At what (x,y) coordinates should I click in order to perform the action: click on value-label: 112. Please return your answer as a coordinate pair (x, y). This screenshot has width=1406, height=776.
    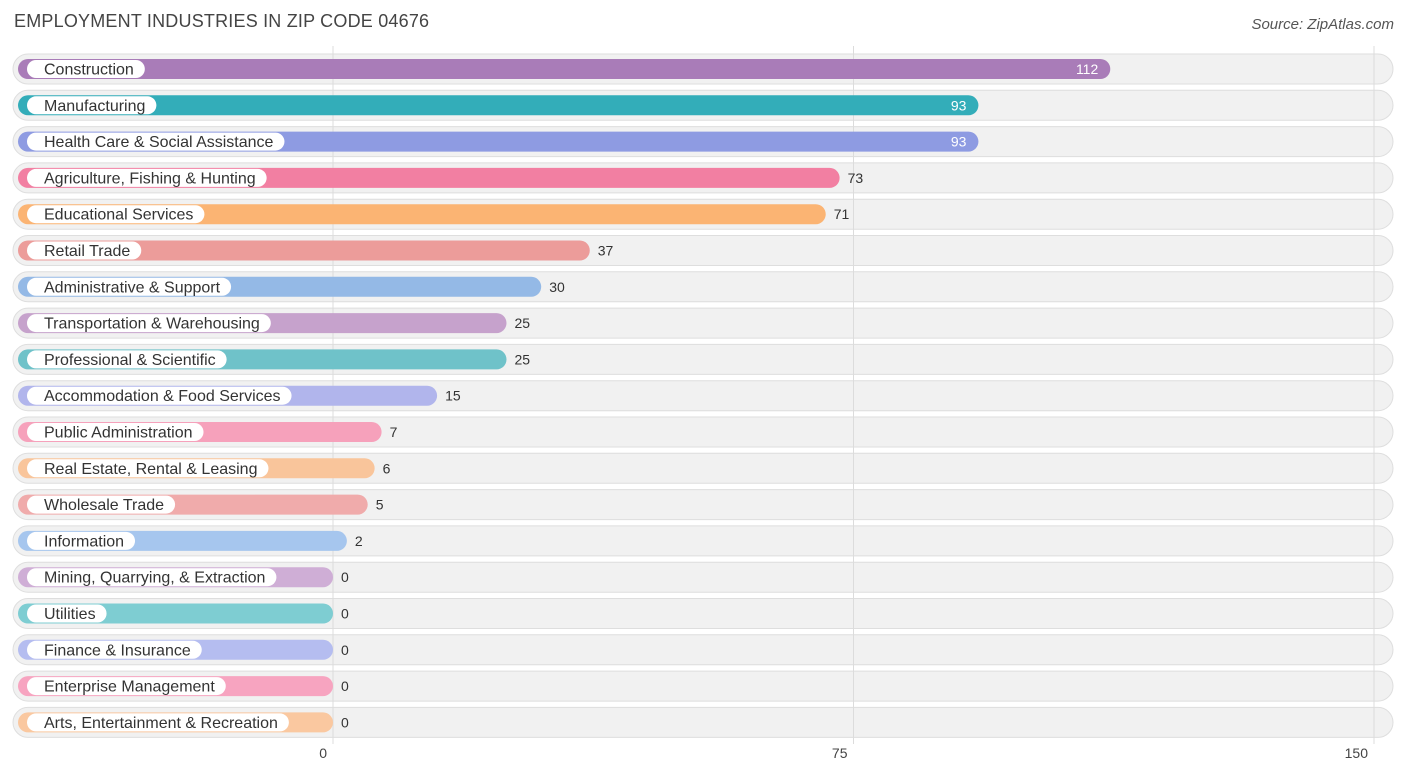
    Looking at the image, I should click on (1087, 69).